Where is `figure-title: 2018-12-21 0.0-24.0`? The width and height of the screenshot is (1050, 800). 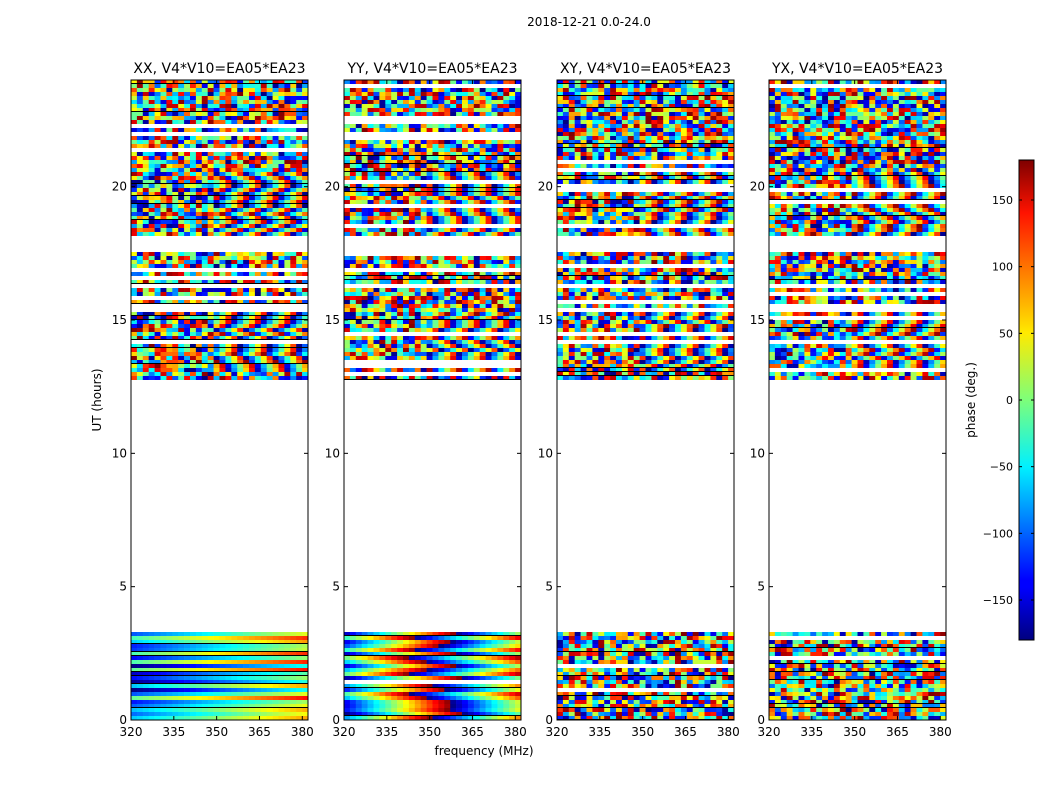 figure-title: 2018-12-21 0.0-24.0 is located at coordinates (589, 22).